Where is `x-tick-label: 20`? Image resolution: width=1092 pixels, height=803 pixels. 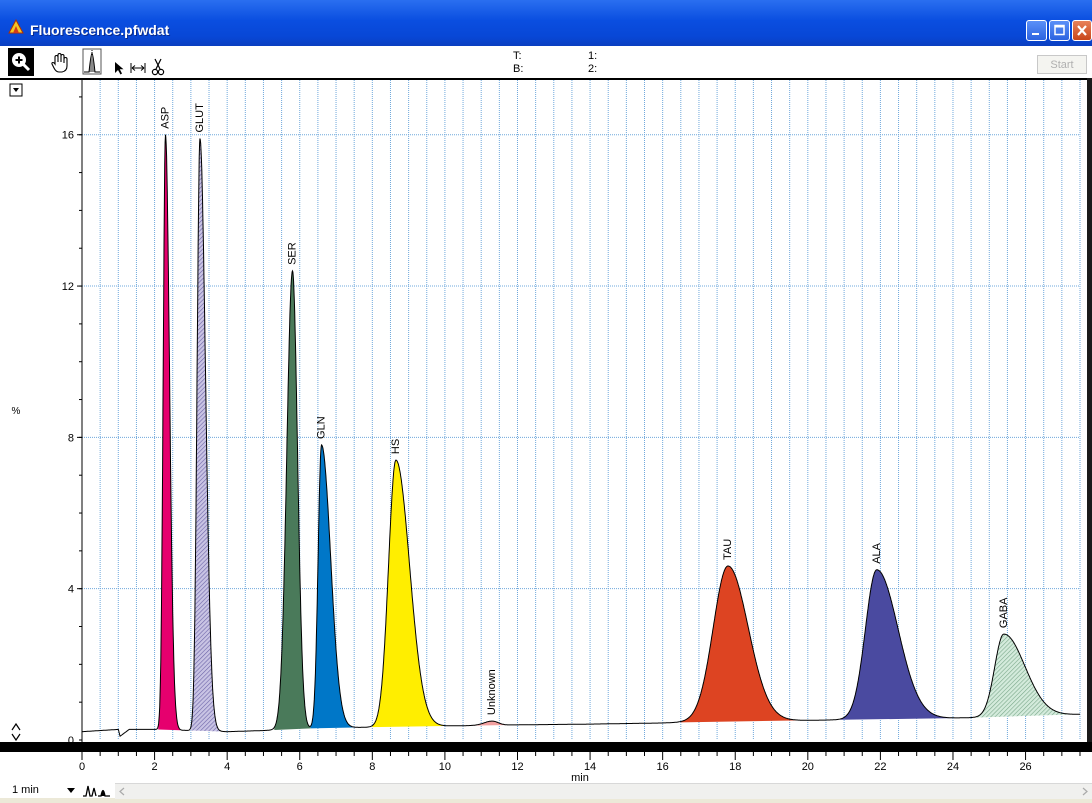
x-tick-label: 20 is located at coordinates (808, 767).